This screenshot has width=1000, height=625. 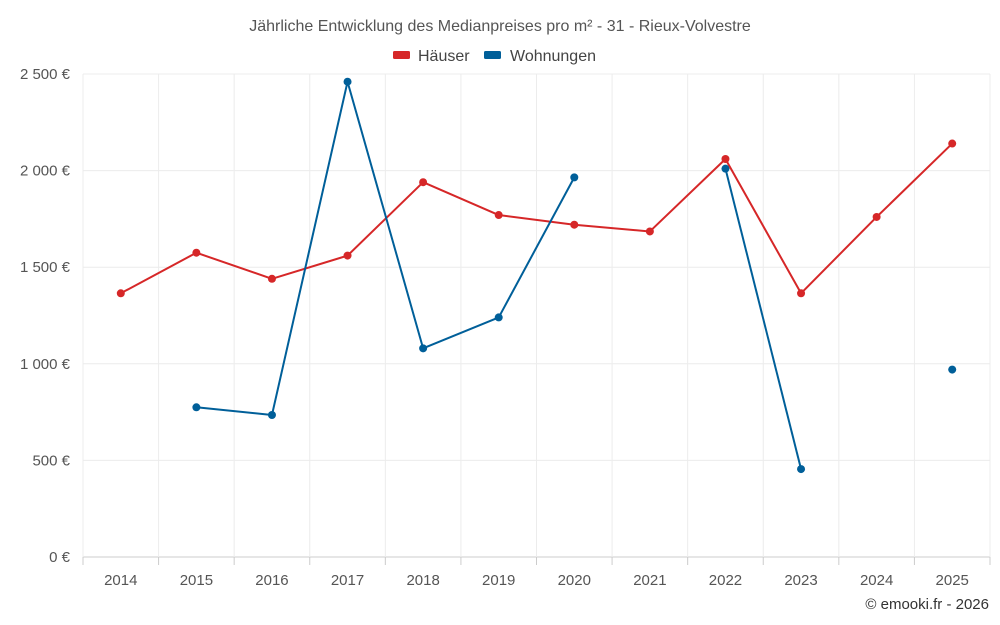 What do you see at coordinates (876, 580) in the screenshot?
I see `x-tick-label: 2024` at bounding box center [876, 580].